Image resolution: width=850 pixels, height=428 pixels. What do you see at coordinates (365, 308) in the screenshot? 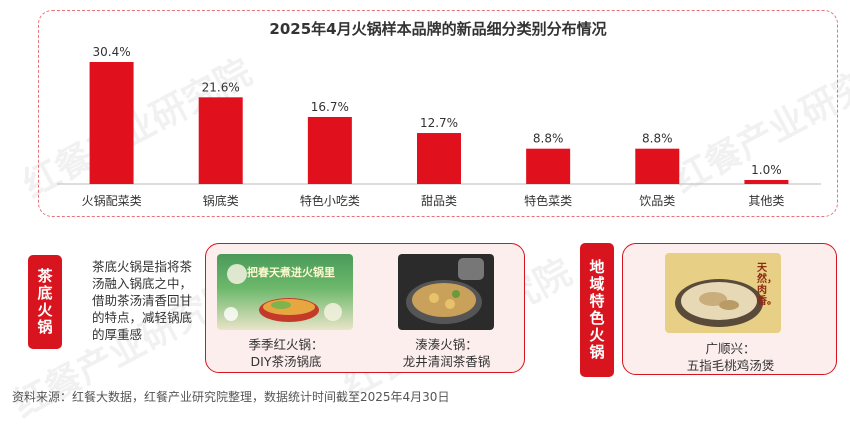
I see `tea-hotpot-cases-panel: 把春天煮进火锅里 季季红火锅： DIY茶汤锅底 湊湊火锅： 龙井清润茶香锅` at bounding box center [365, 308].